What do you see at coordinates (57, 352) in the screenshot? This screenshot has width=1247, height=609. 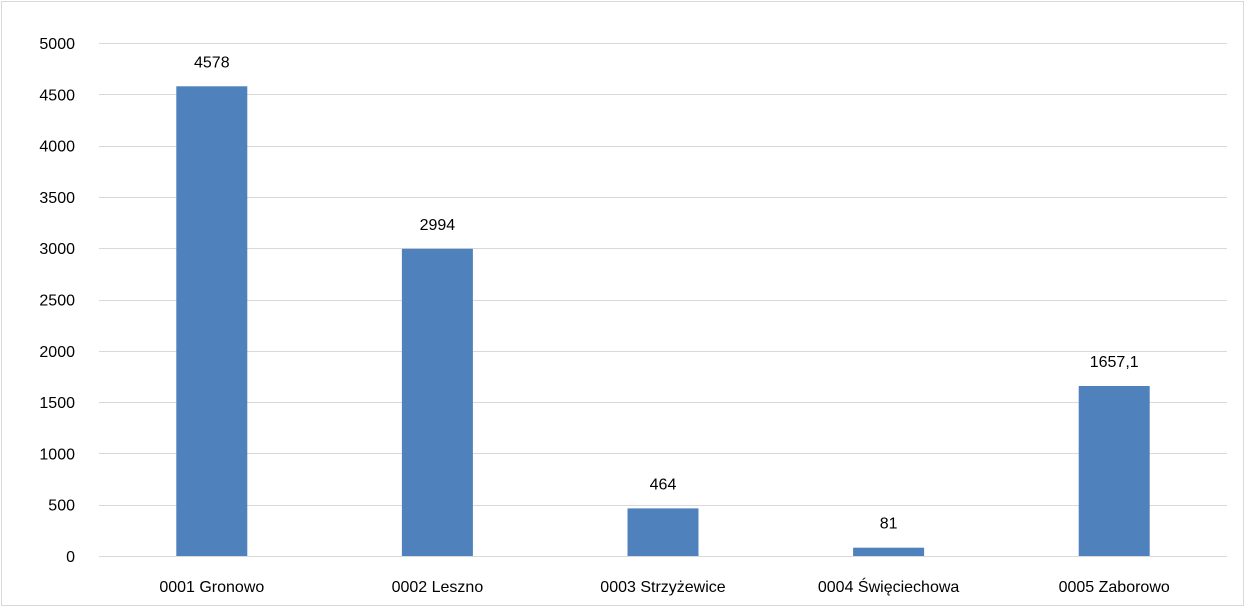 I see `y-tick-label: 2000` at bounding box center [57, 352].